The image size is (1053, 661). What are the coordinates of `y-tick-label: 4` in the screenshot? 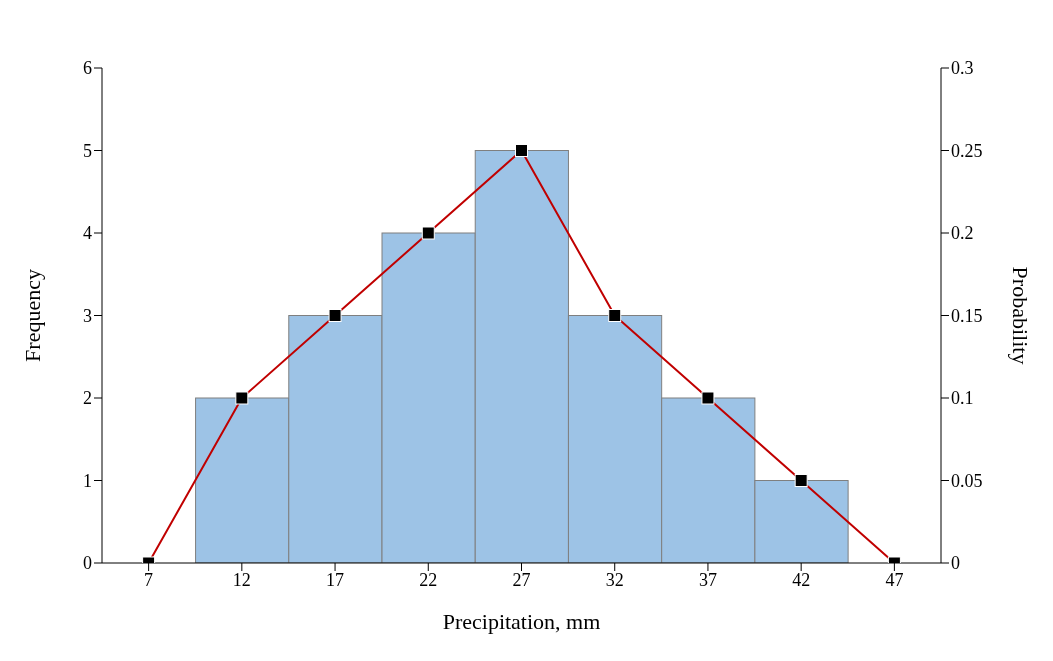 It's located at (87, 233).